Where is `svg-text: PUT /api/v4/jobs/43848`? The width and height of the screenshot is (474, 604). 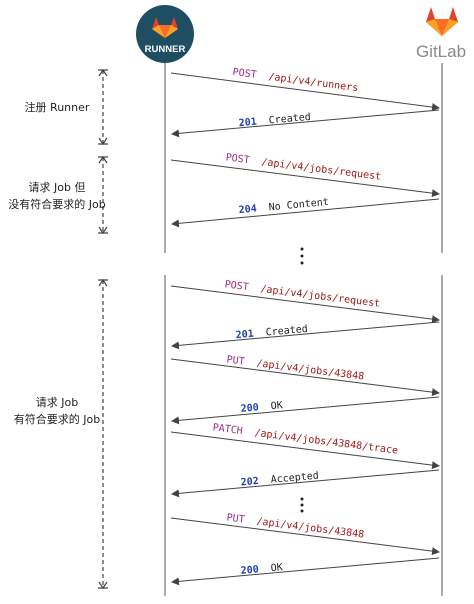 svg-text: PUT /api/v4/jobs/43848 is located at coordinates (295, 526).